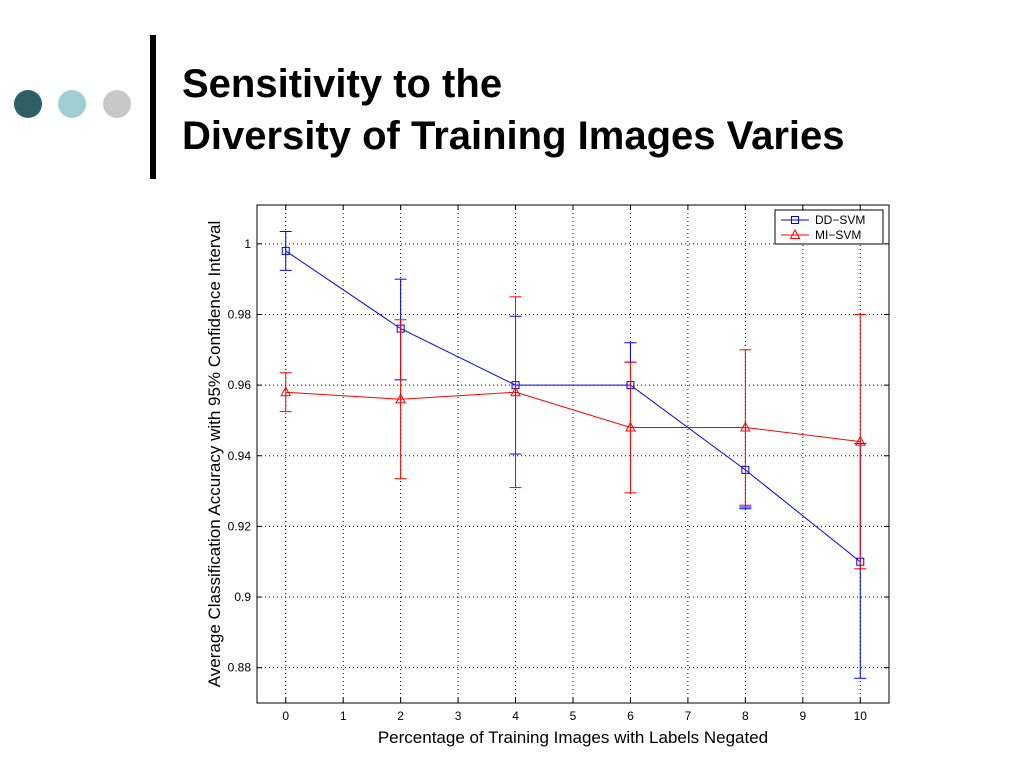 The width and height of the screenshot is (1024, 768). Describe the element at coordinates (400, 716) in the screenshot. I see `x-tick-label: 2` at that location.